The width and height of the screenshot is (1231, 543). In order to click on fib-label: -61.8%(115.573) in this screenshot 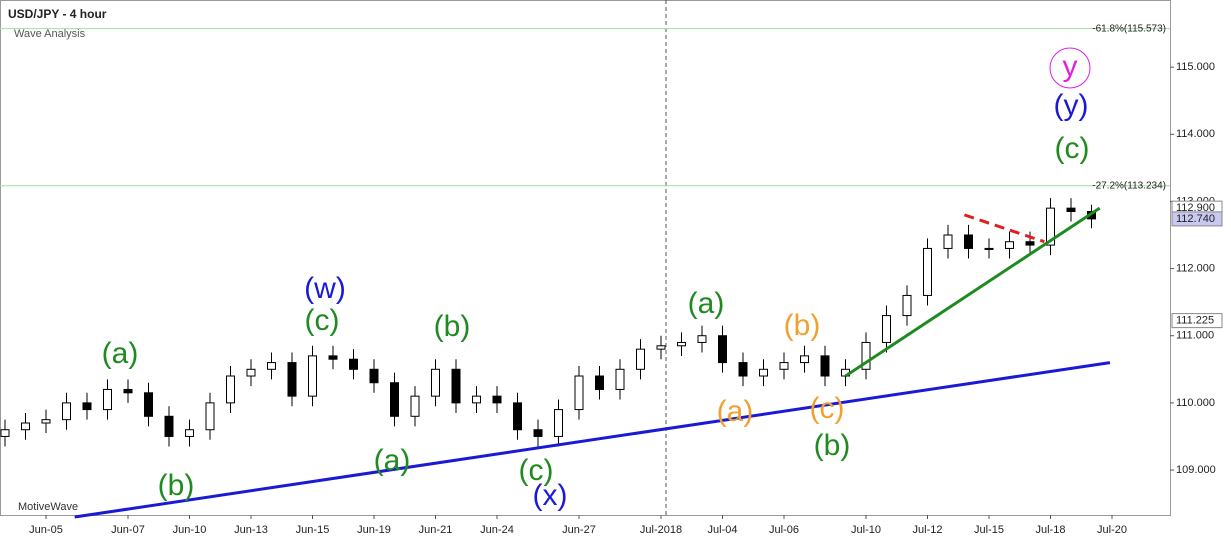, I will do `click(1129, 28)`.